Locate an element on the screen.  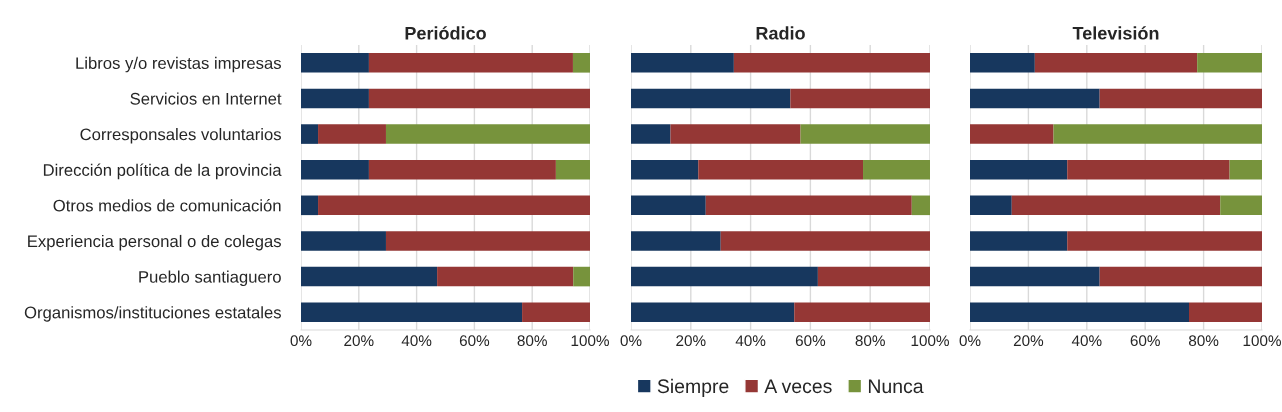
y-tick-label: Pueblo santiaguero is located at coordinates (210, 278).